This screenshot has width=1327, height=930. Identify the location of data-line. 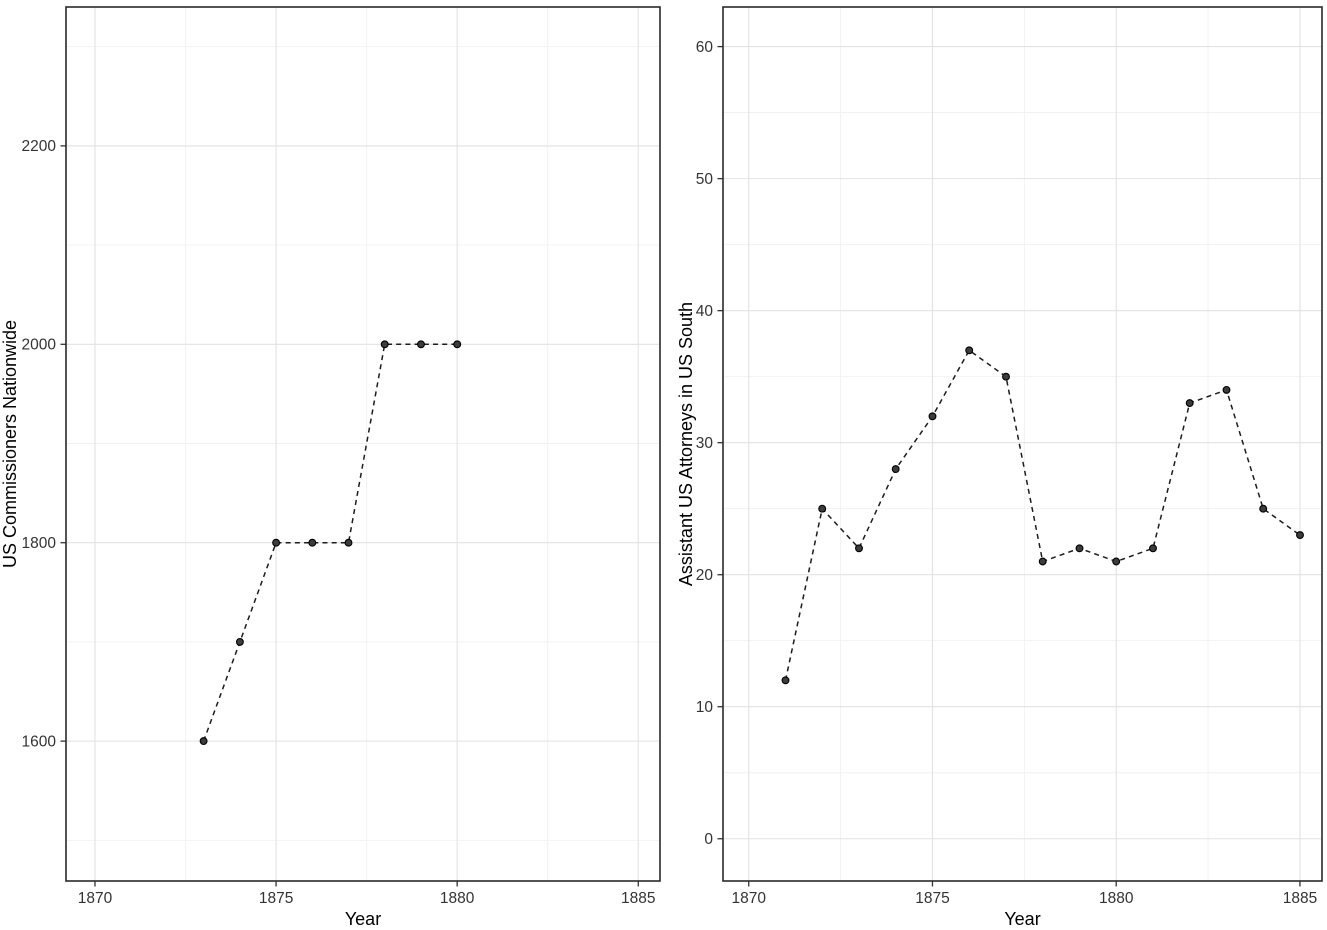
(330, 542).